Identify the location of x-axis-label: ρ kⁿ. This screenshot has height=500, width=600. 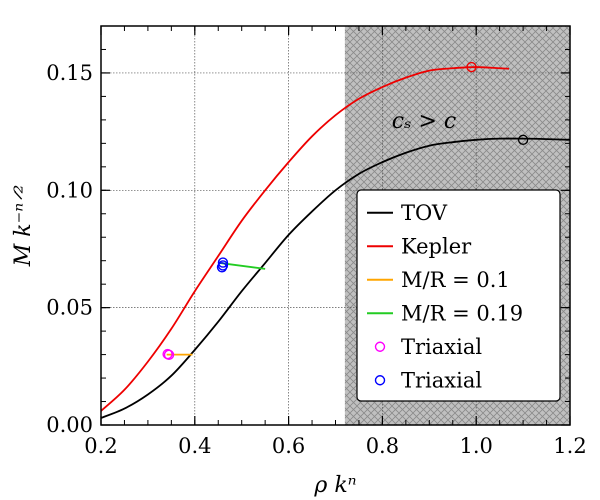
(334, 485).